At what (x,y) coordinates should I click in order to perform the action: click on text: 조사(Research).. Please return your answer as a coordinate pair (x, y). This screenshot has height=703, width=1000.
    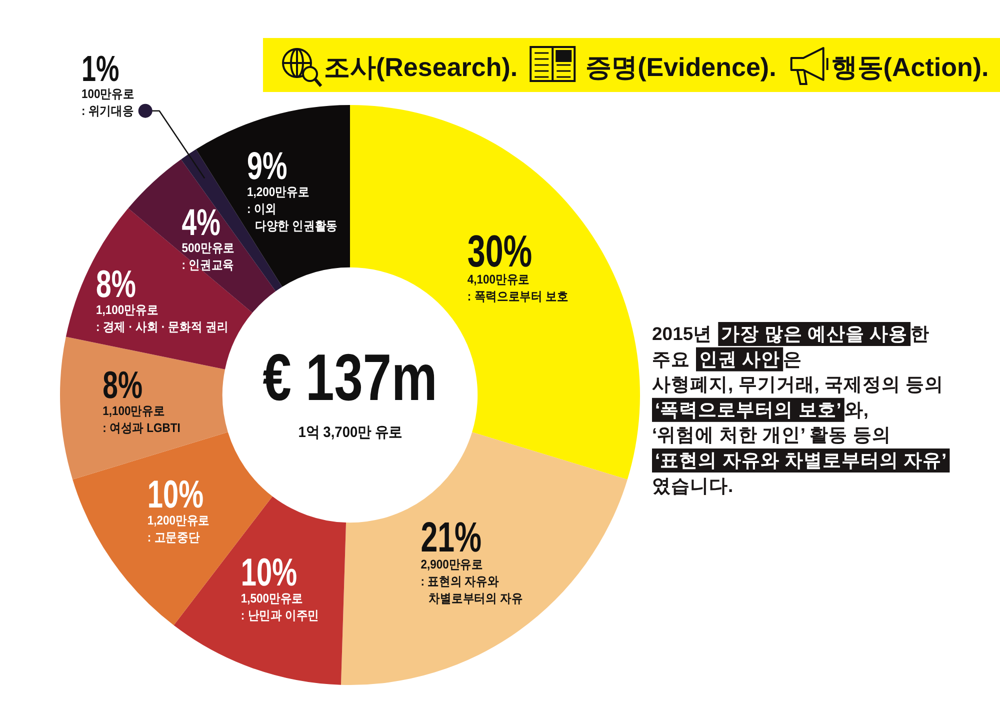
    Looking at the image, I should click on (421, 67).